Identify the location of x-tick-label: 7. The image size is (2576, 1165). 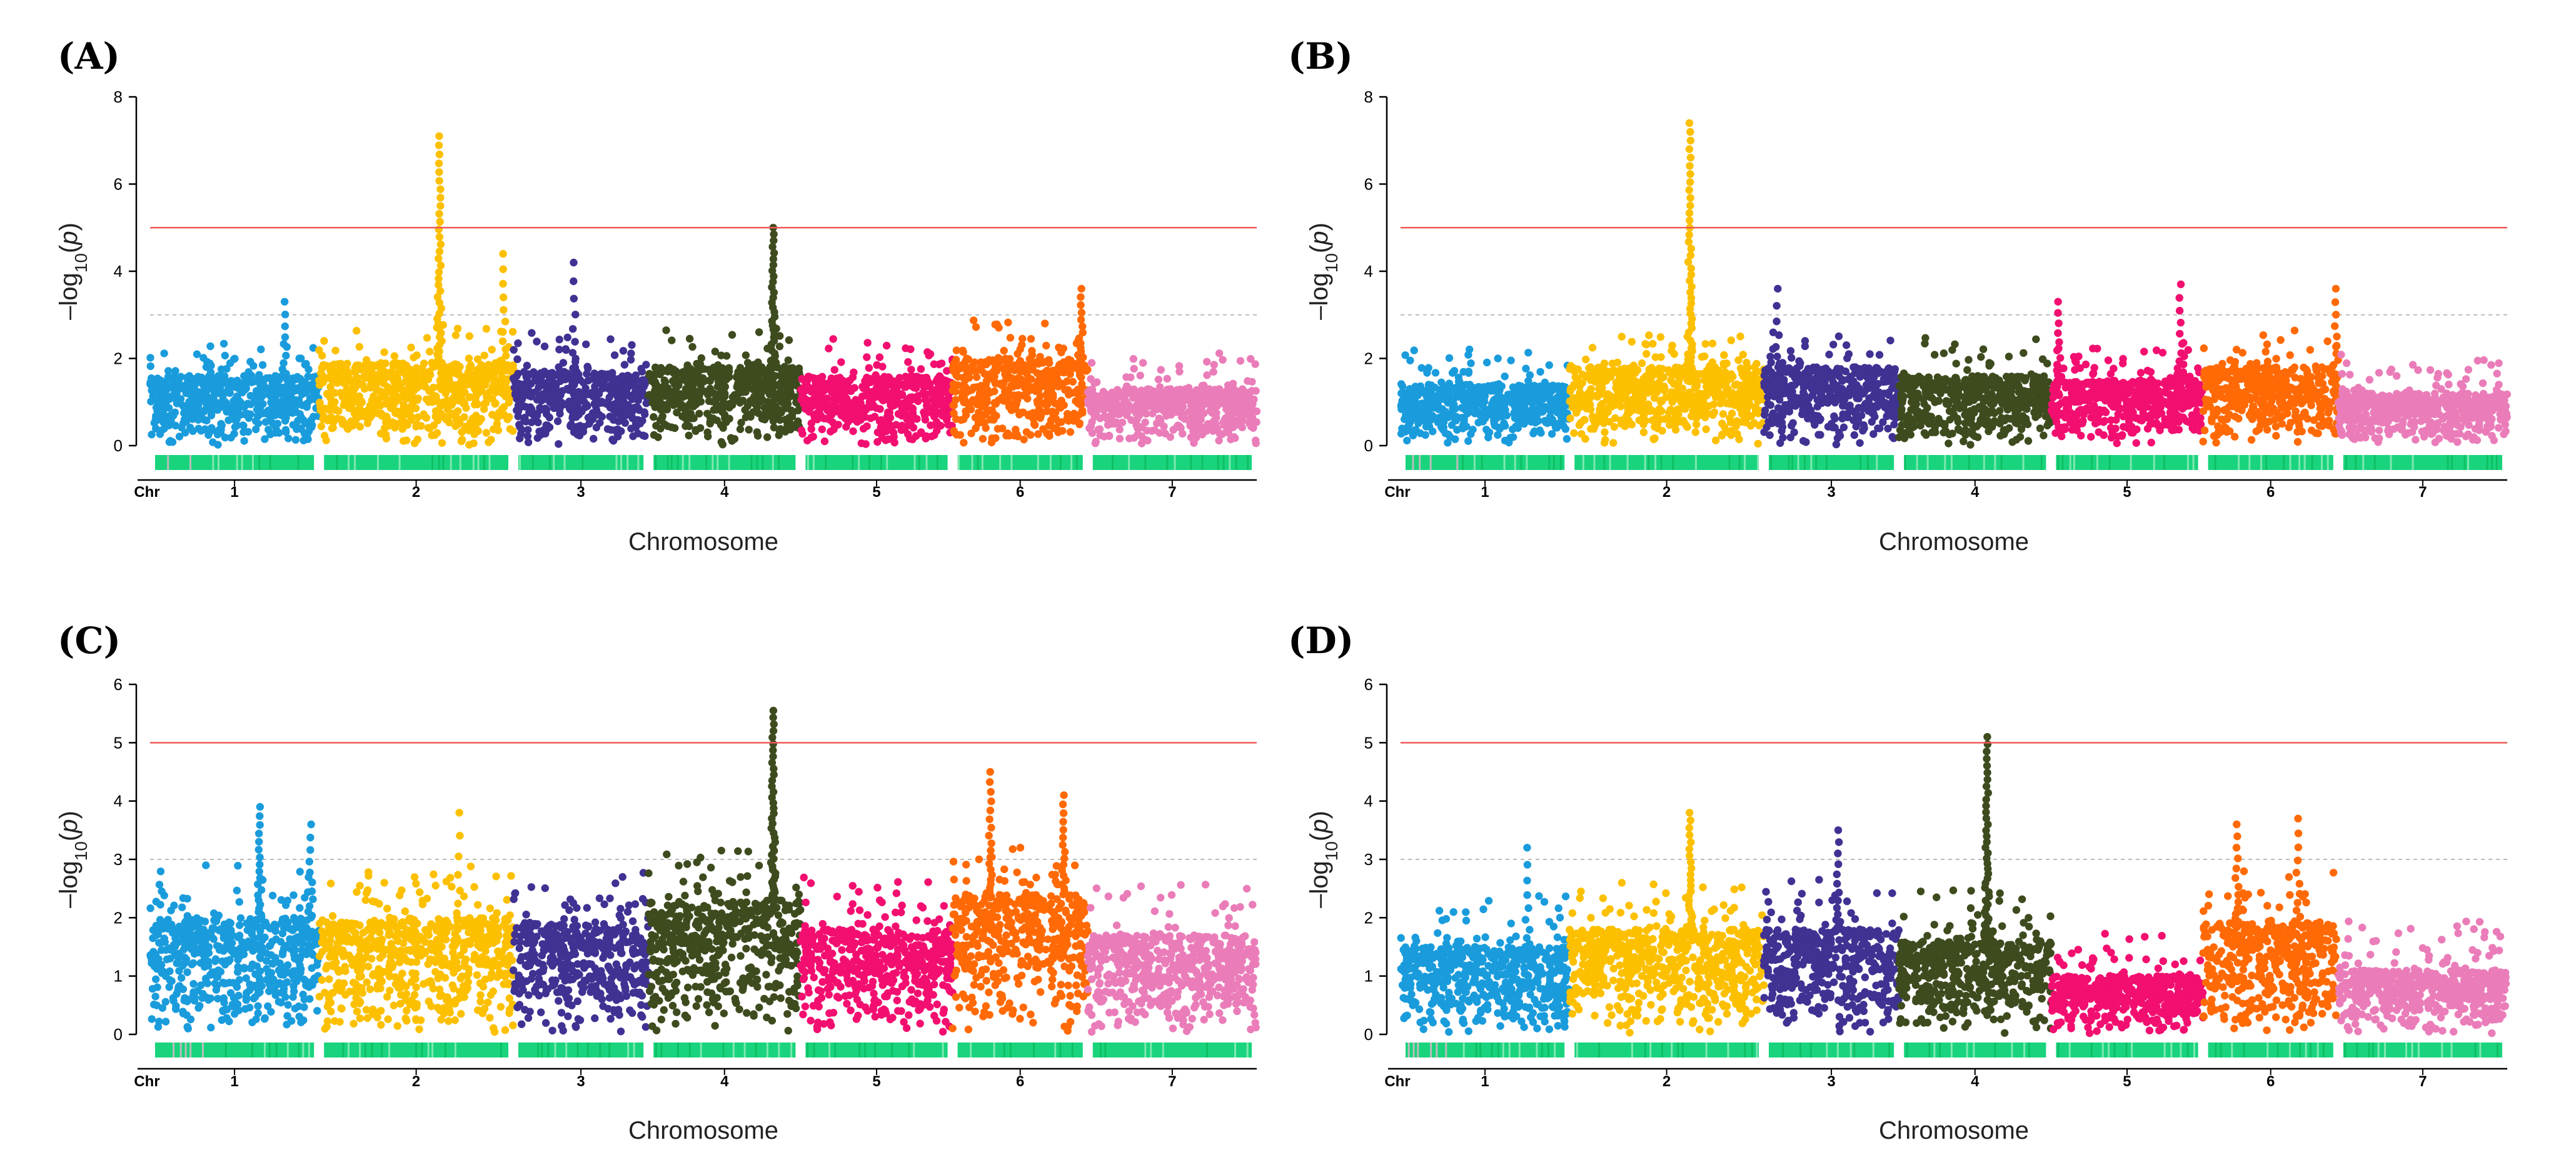
(1172, 492).